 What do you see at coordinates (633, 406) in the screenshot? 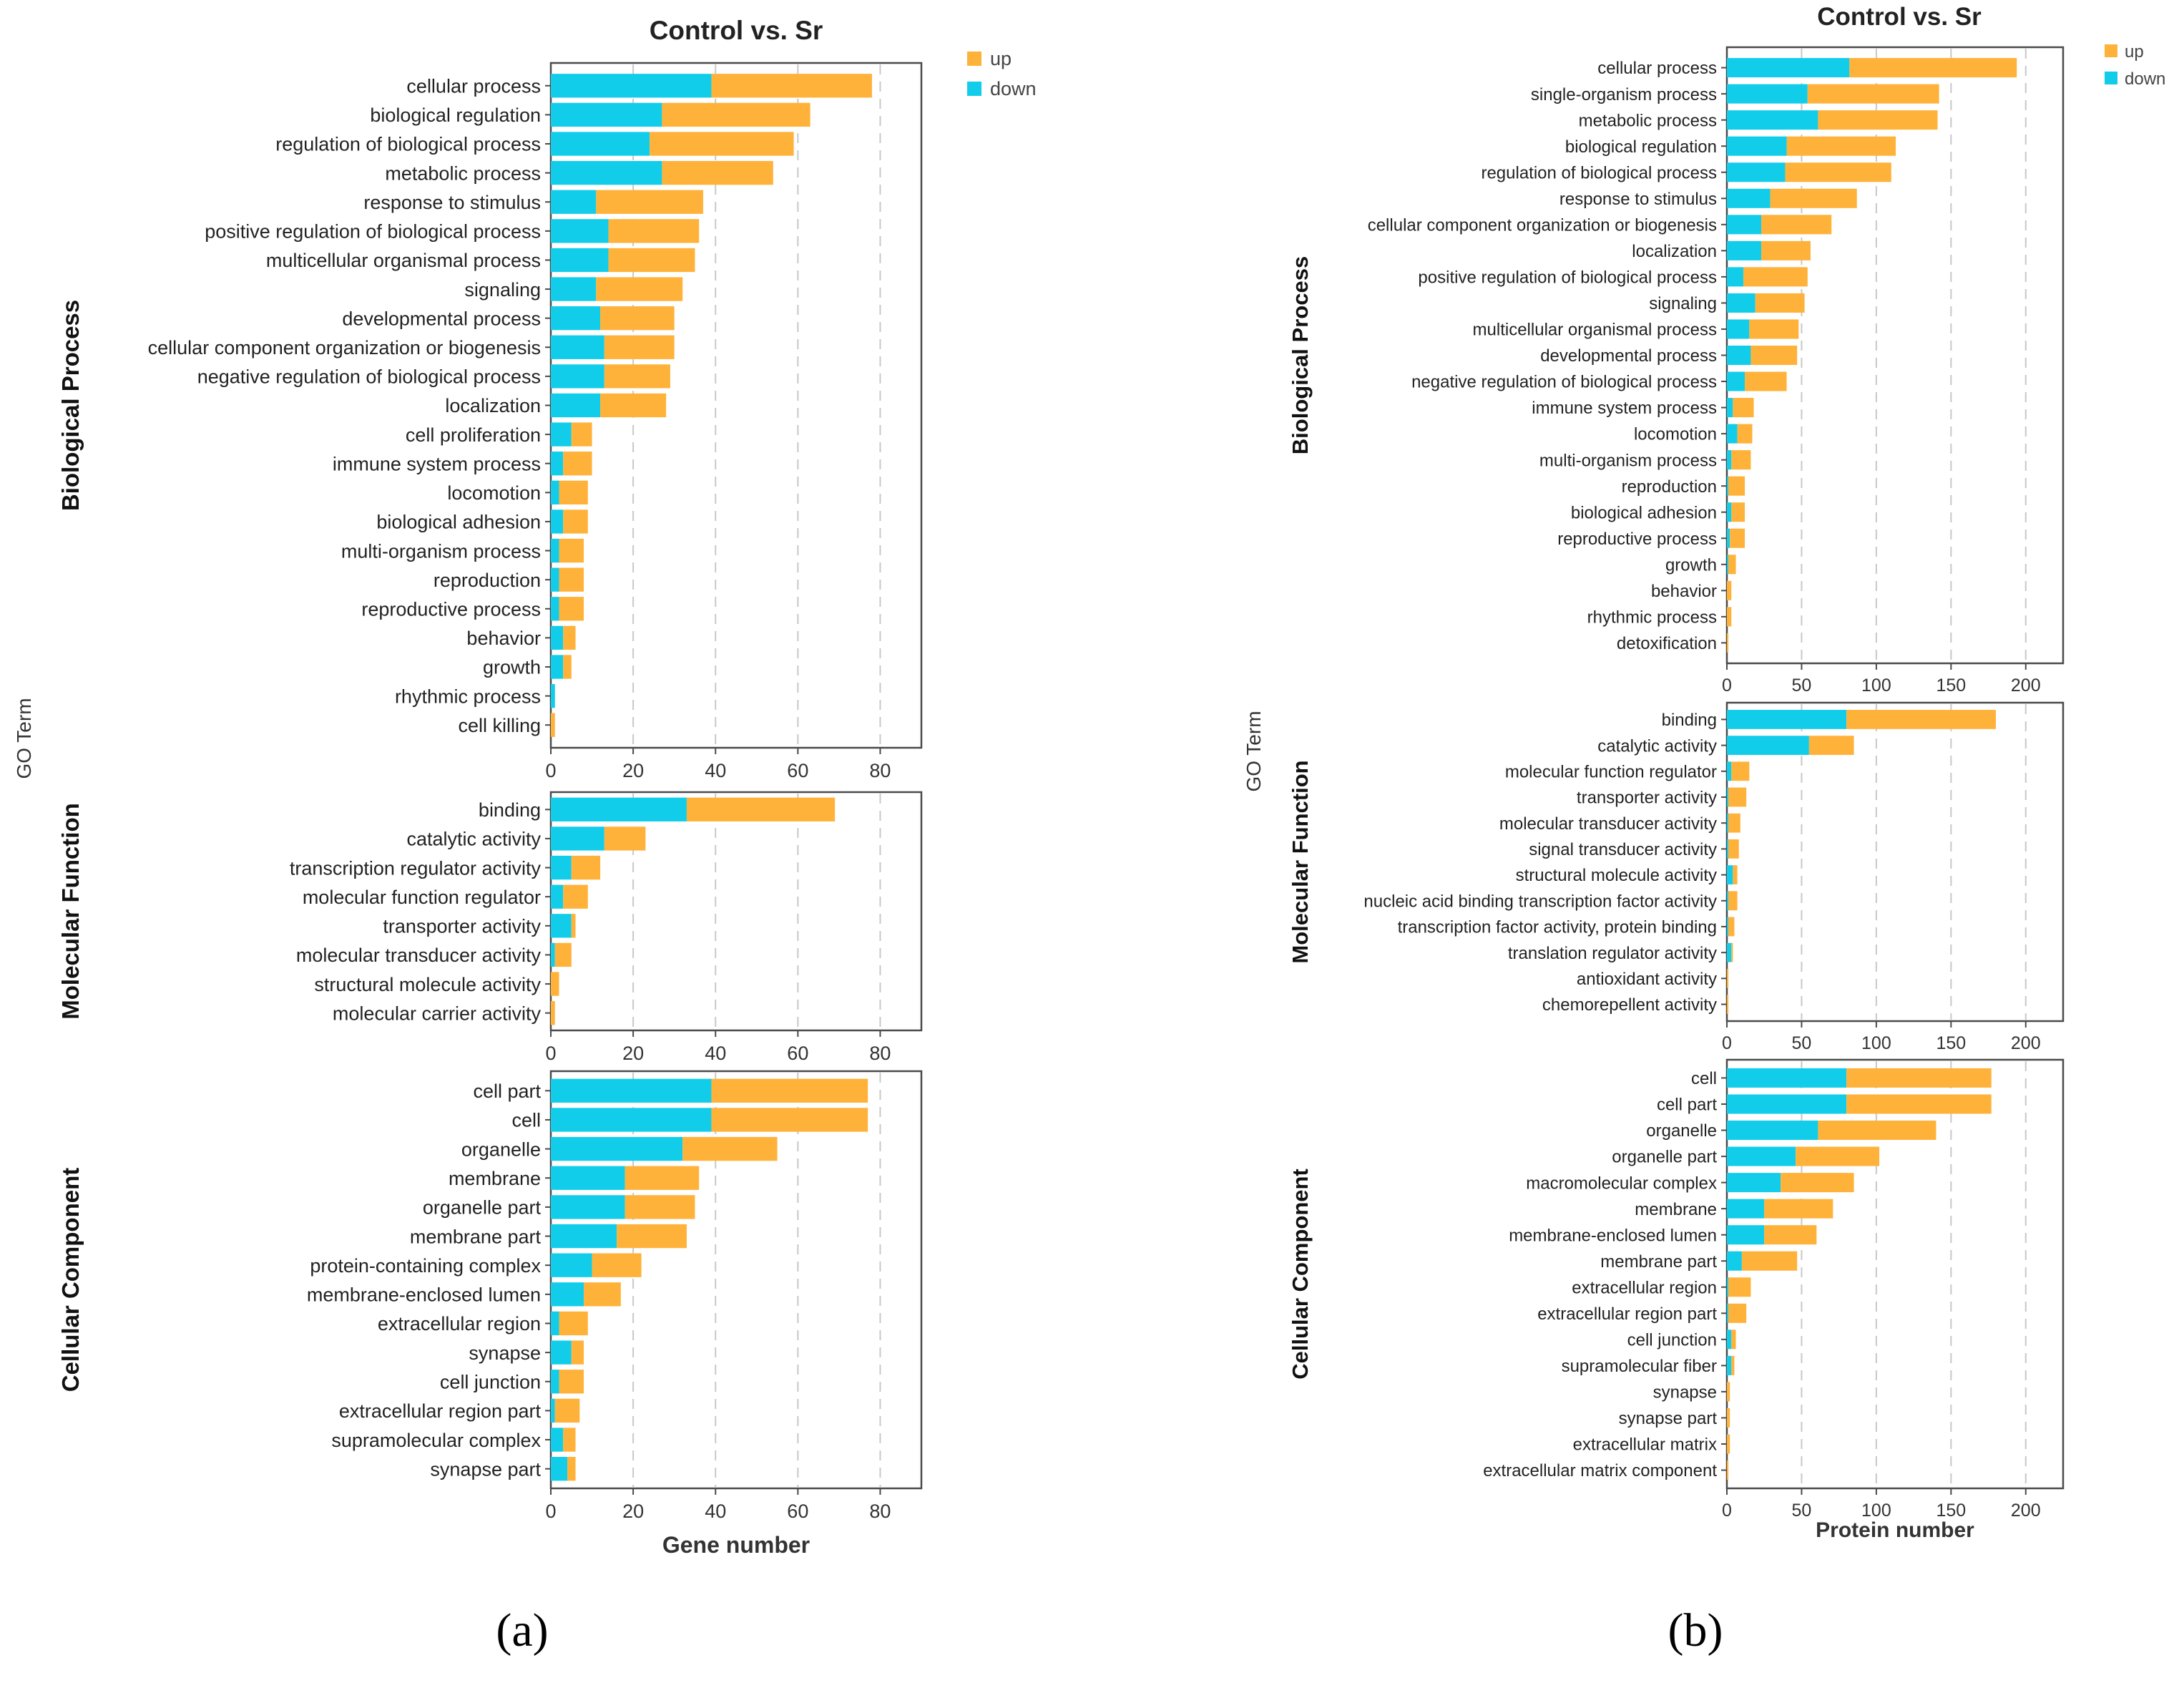
I see `panel-a-biological-process-bar-up-localization` at bounding box center [633, 406].